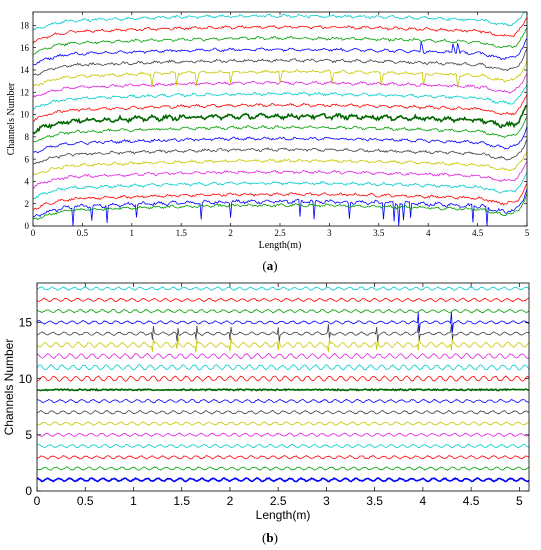  What do you see at coordinates (26, 323) in the screenshot?
I see `y-tick-label: 15` at bounding box center [26, 323].